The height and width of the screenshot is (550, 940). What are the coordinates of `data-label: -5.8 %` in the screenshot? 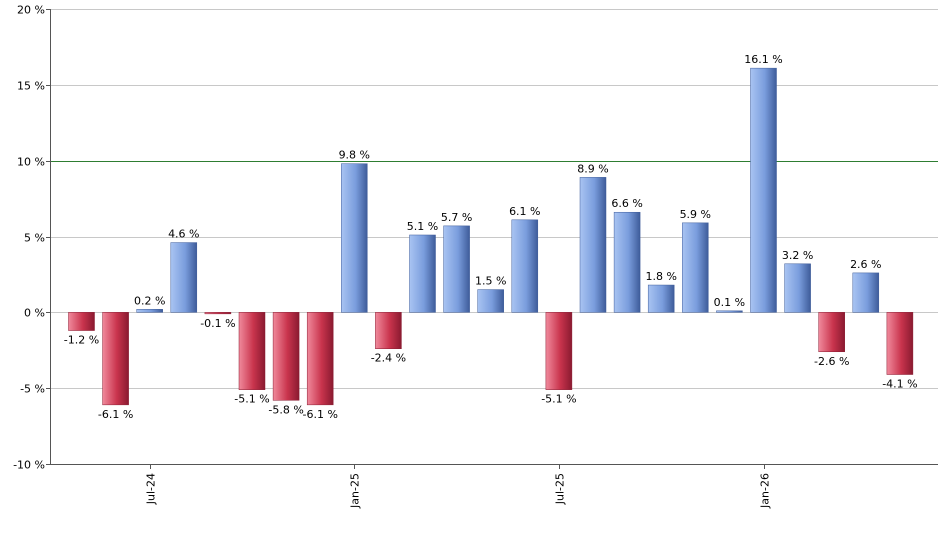 It's located at (285, 409).